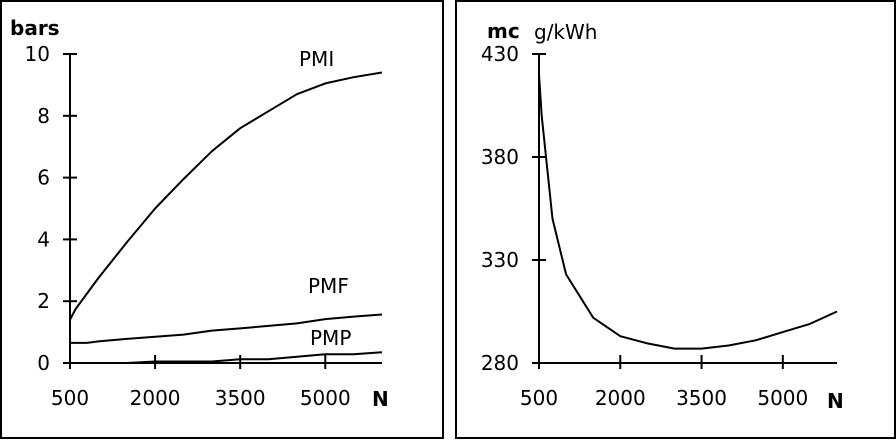  Describe the element at coordinates (43, 116) in the screenshot. I see `y-tick-label: 8` at that location.